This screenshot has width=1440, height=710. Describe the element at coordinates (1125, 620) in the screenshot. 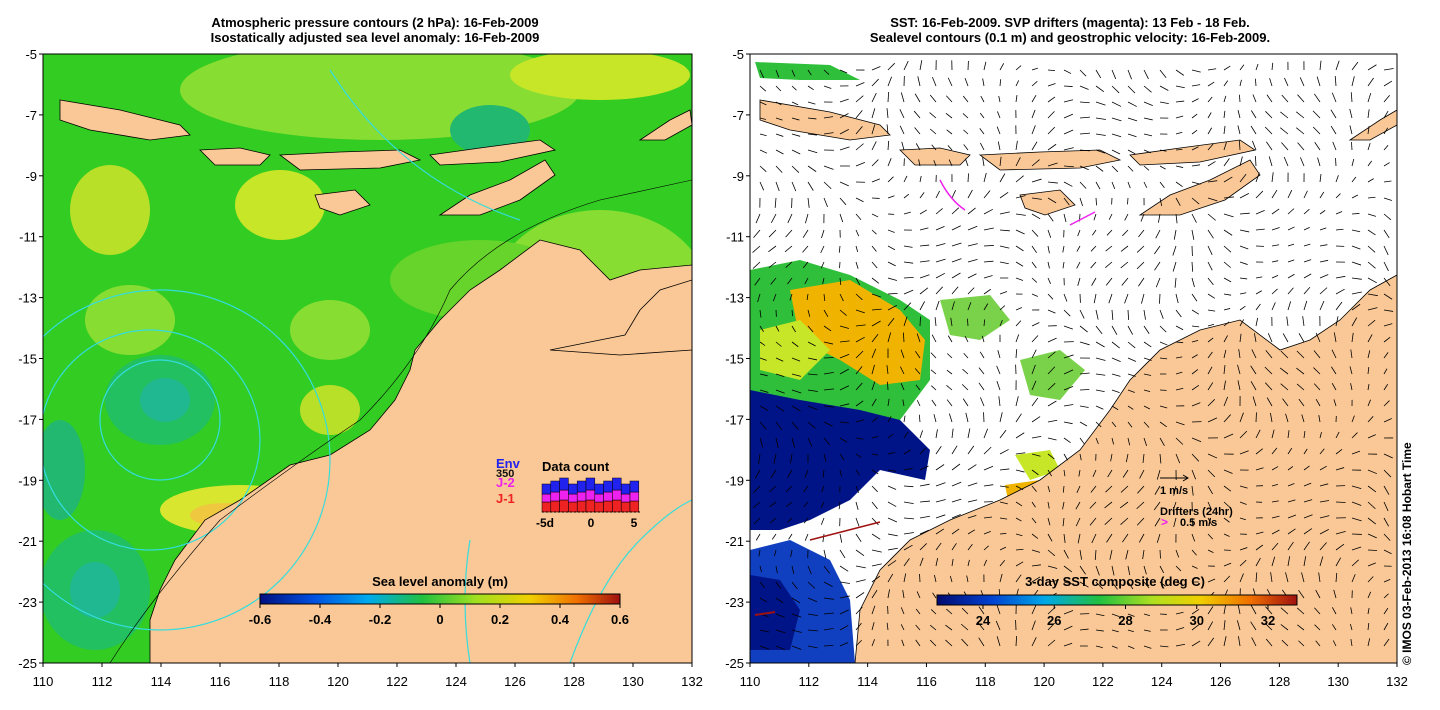

I see `colorbar-tick-label: 28` at that location.